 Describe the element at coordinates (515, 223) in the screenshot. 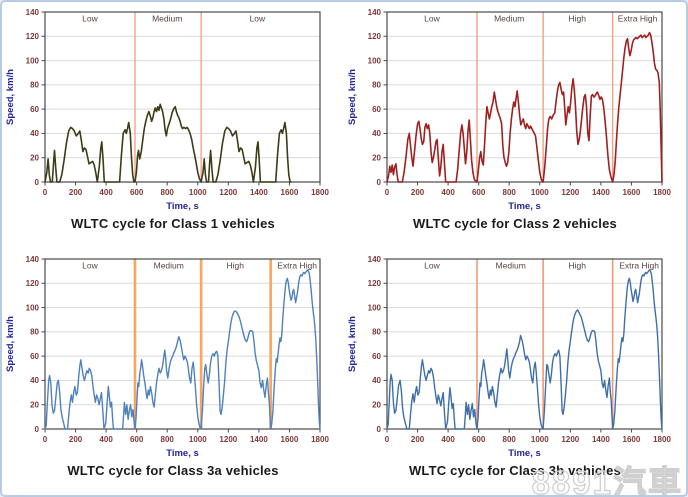

I see `chart-title-class-2: WLTC cycle for Class 2 vehicles` at that location.